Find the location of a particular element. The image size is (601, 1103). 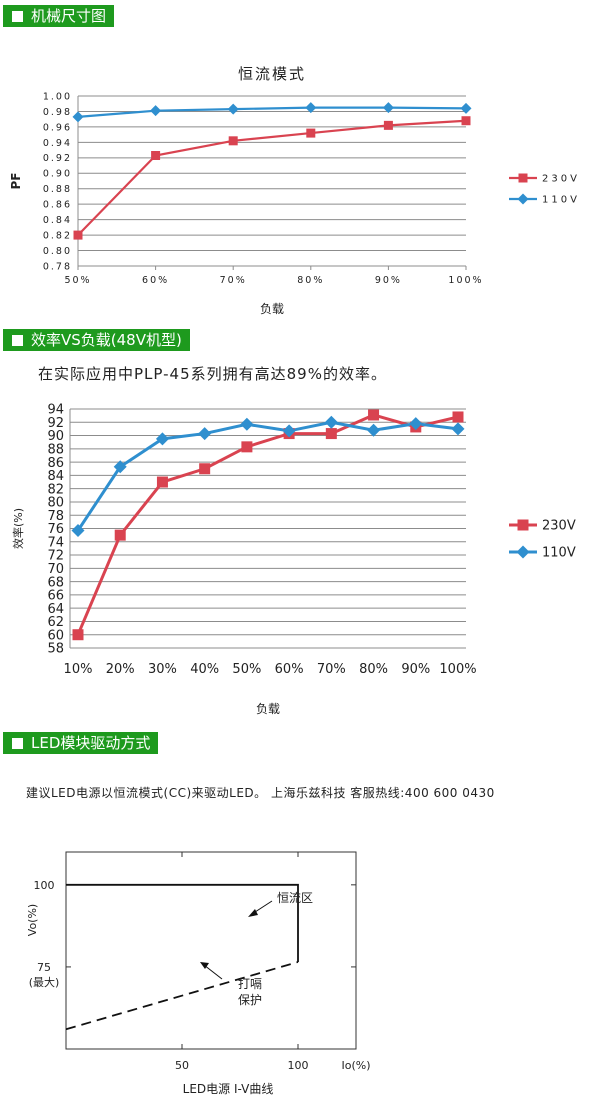

hiccup-curve is located at coordinates (182, 996).